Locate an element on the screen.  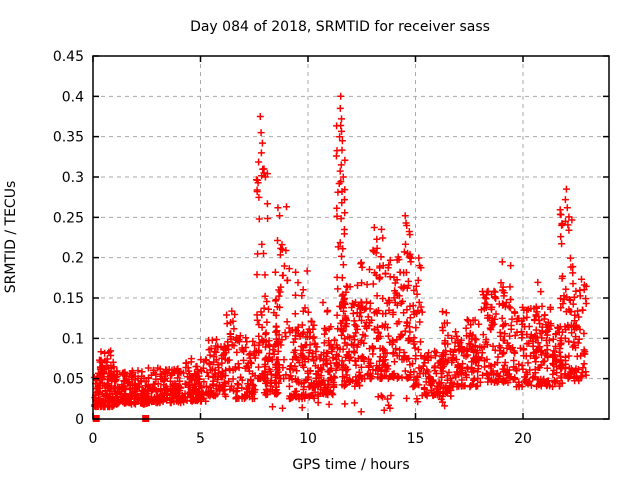
y-tick-label: 0.15 is located at coordinates (68, 299).